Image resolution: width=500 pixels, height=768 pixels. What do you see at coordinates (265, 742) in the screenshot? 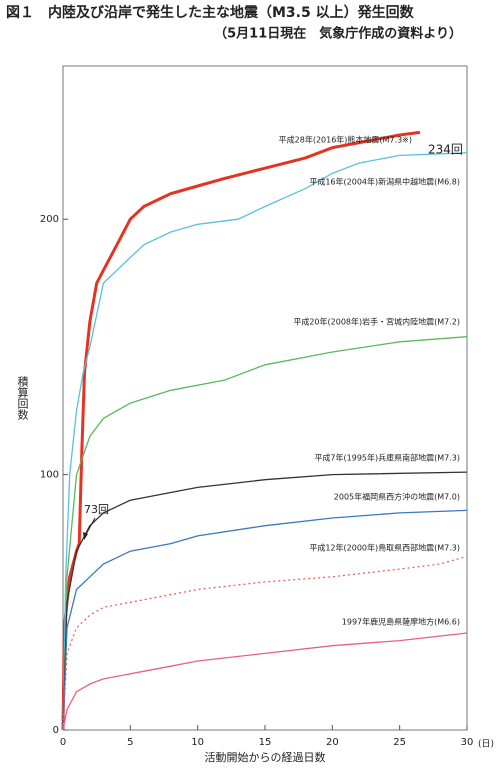
I see `x-tick-label: 15` at bounding box center [265, 742].